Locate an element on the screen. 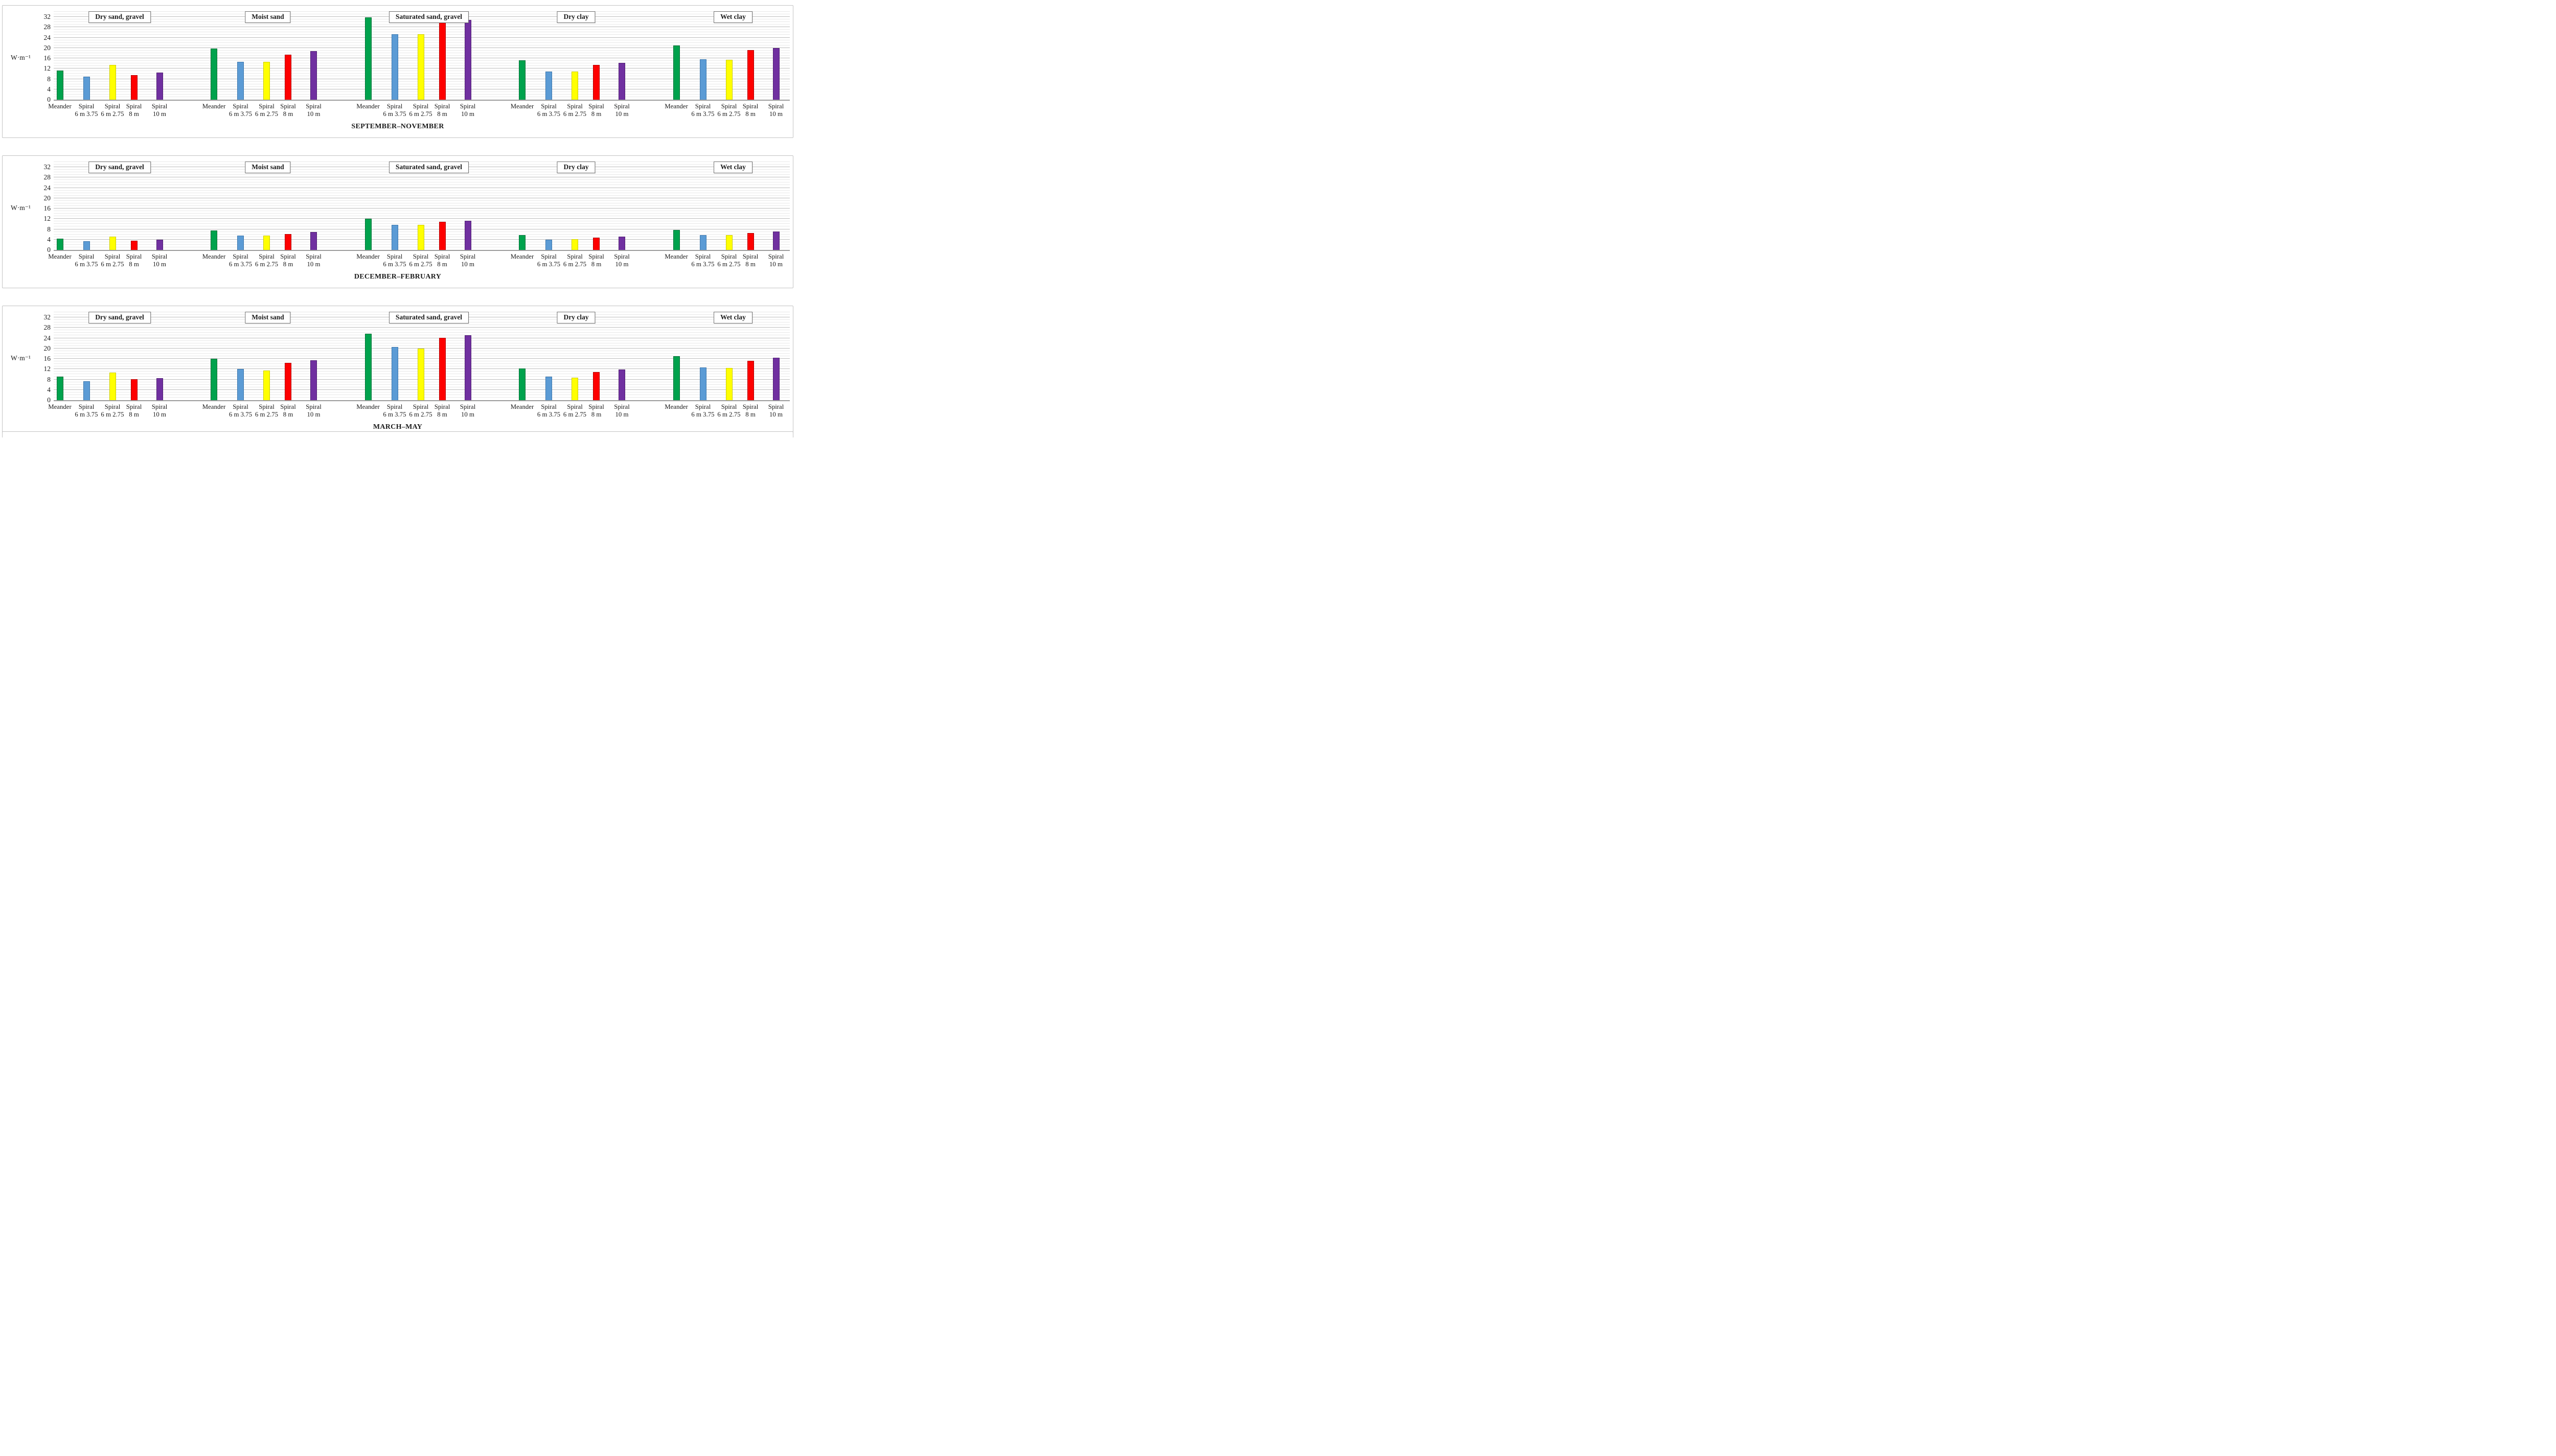 This screenshot has width=2556, height=1456. gridline-major is located at coordinates (422, 208).